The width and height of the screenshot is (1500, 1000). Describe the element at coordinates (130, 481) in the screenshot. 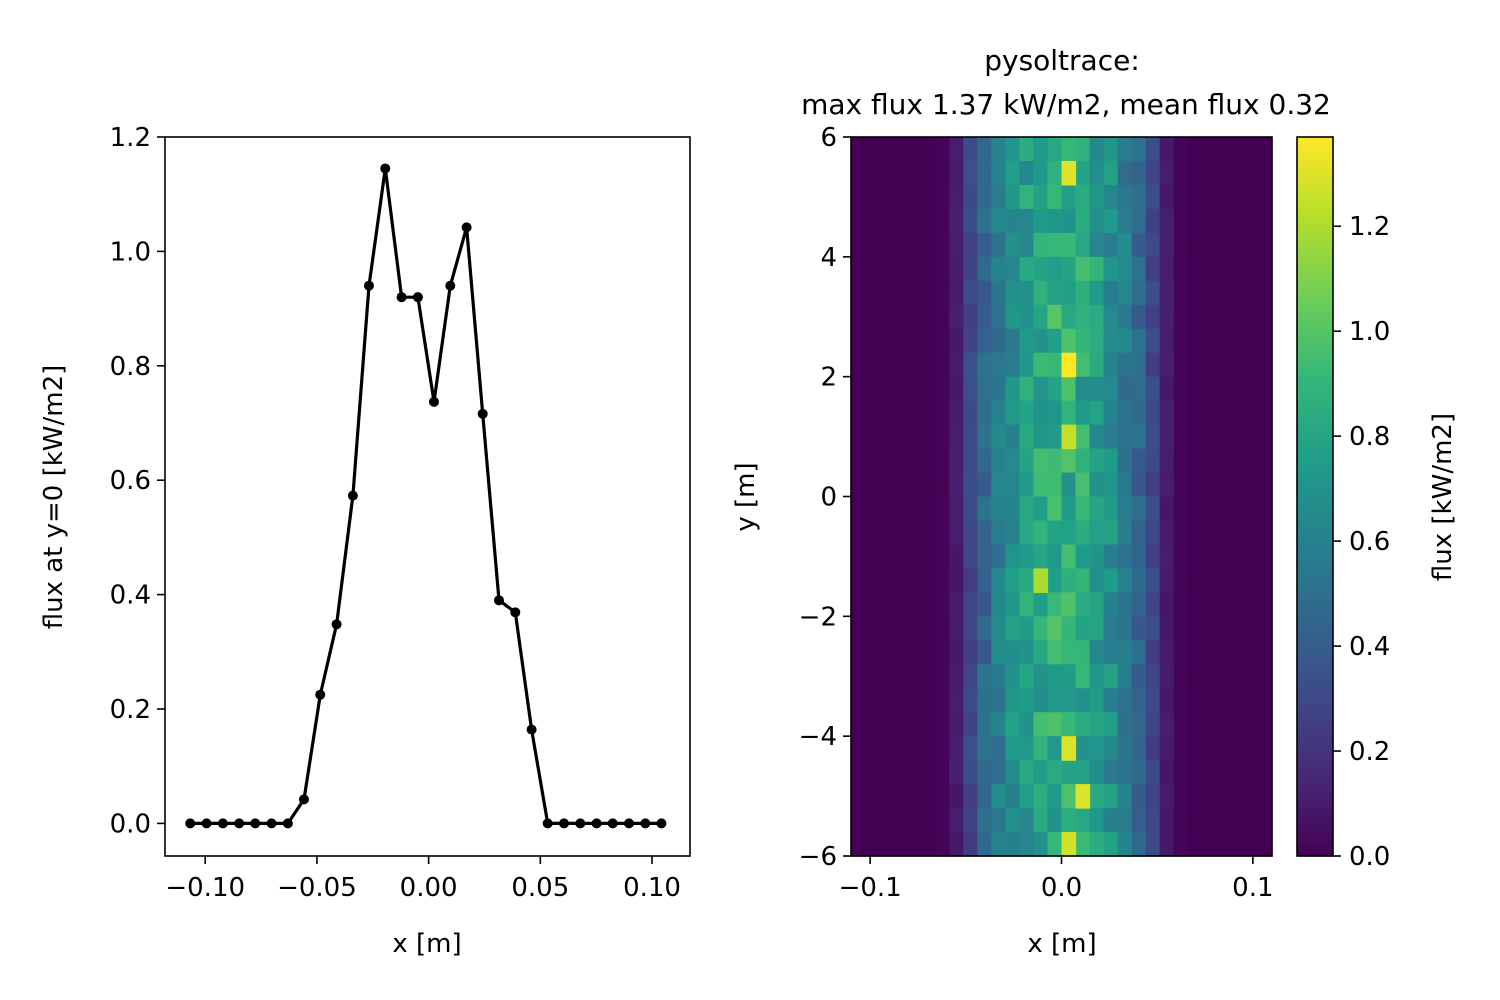

I see `line-y-tick-label: 0.6` at that location.